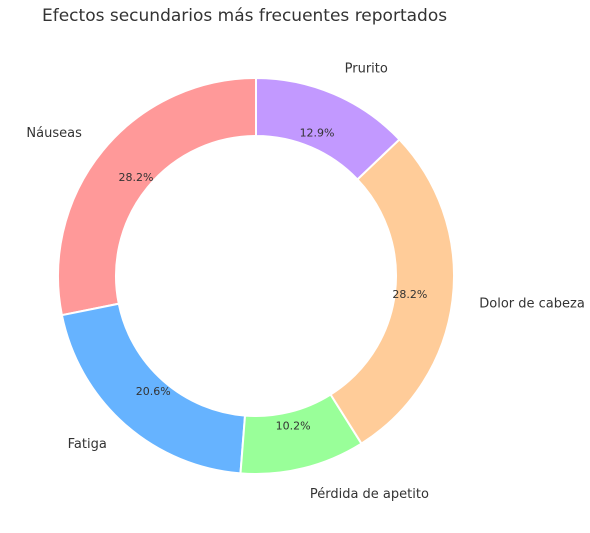  Describe the element at coordinates (153, 391) in the screenshot. I see `pct-label-fatiga: 20.6%` at that location.